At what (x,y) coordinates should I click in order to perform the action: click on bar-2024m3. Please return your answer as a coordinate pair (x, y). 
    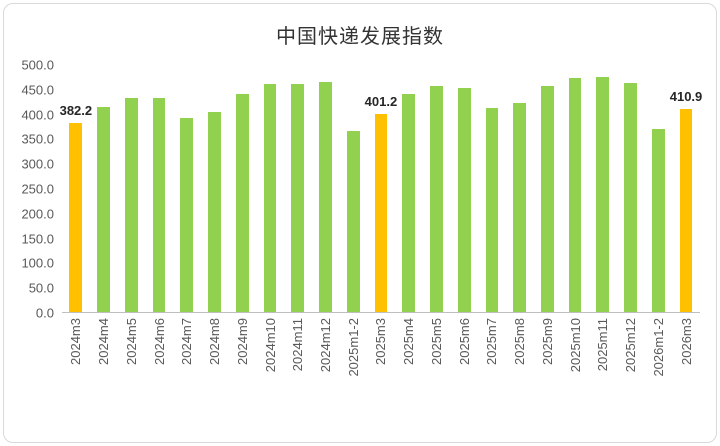
    Looking at the image, I should click on (76, 217).